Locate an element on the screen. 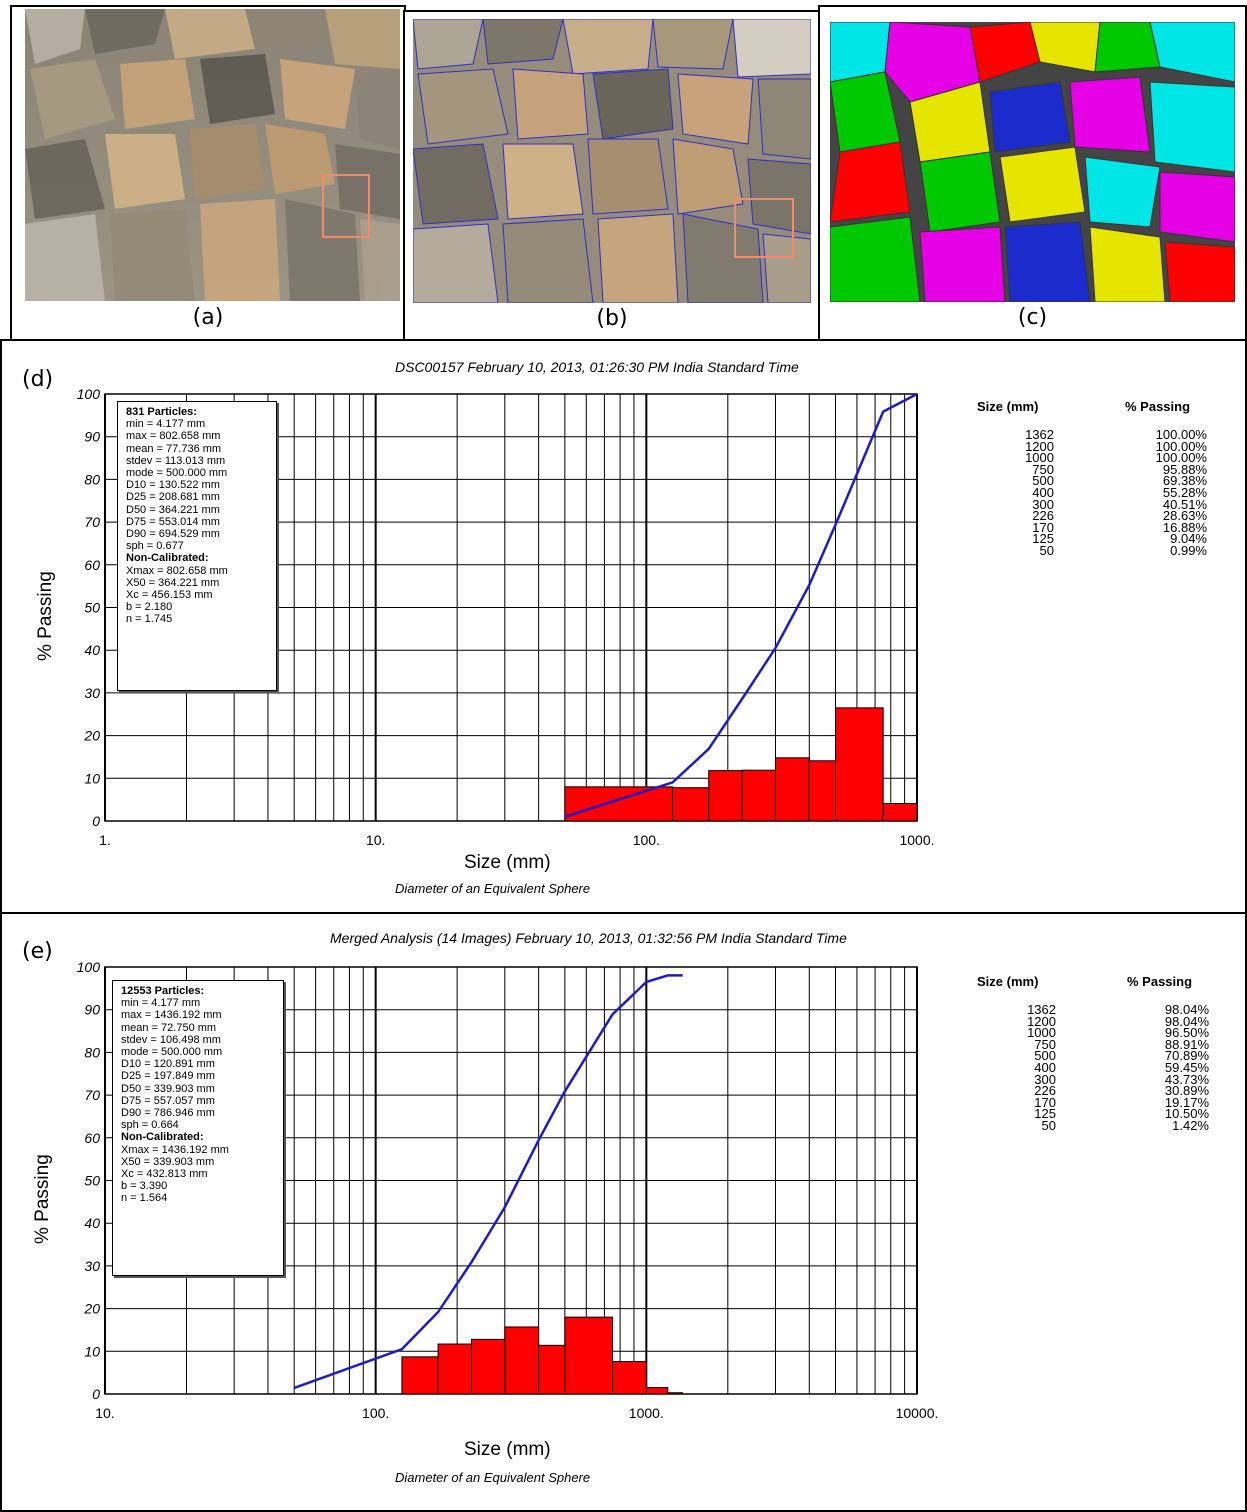  stat-line: D10 = 120.891 mm is located at coordinates (168, 1064).